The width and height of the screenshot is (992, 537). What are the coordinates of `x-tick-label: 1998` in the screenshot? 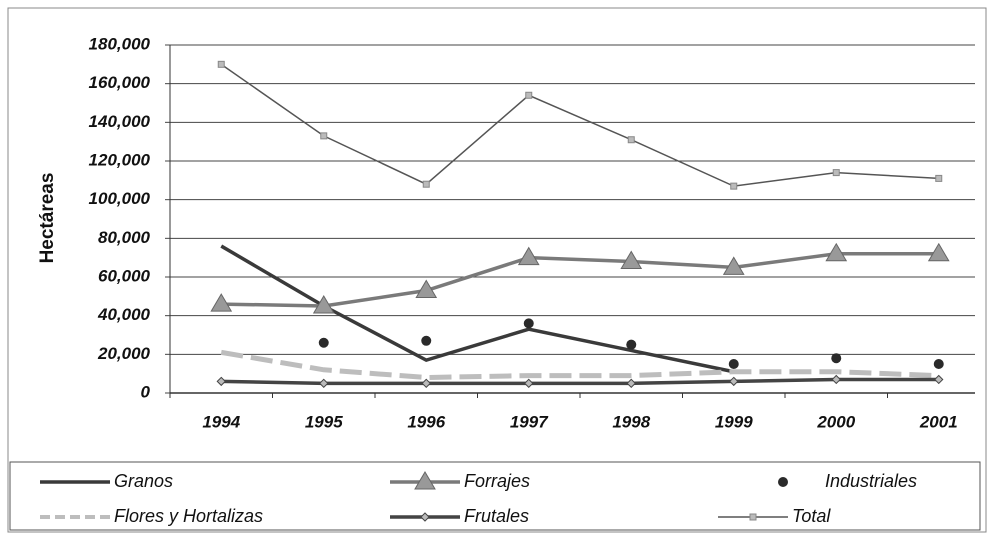 It's located at (631, 421).